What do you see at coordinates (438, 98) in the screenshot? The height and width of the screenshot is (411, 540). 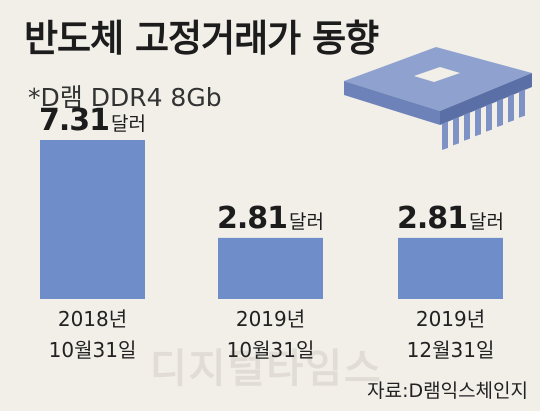 I see `memory-chip-icon` at bounding box center [438, 98].